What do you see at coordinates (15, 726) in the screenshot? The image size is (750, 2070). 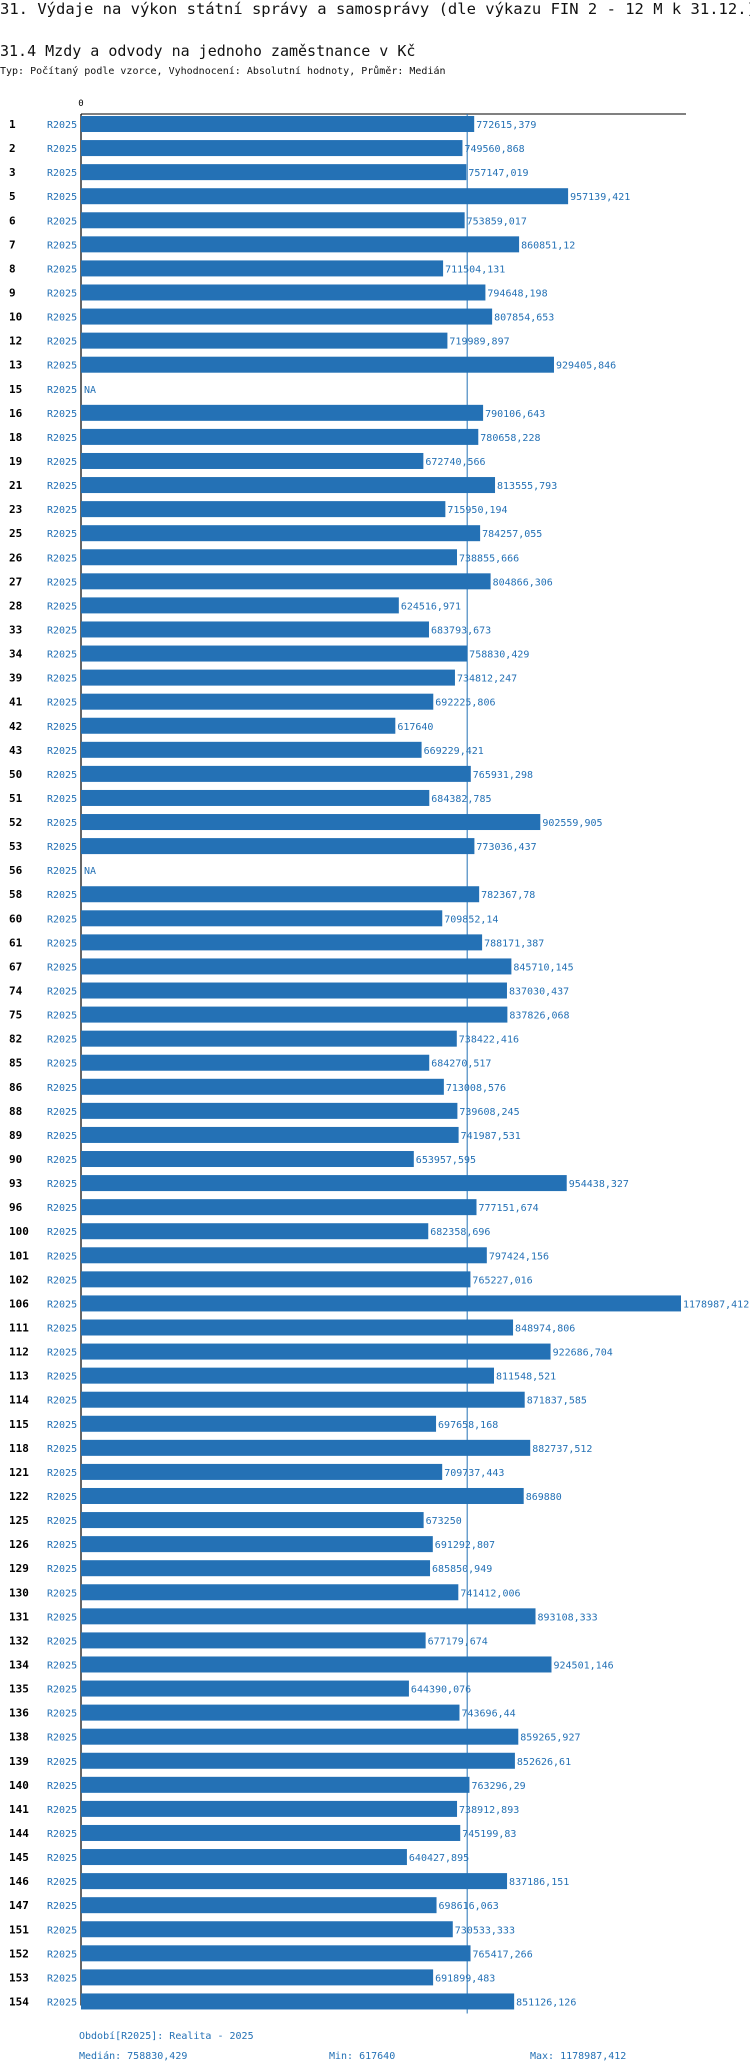 I see `category-label: 42` at bounding box center [15, 726].